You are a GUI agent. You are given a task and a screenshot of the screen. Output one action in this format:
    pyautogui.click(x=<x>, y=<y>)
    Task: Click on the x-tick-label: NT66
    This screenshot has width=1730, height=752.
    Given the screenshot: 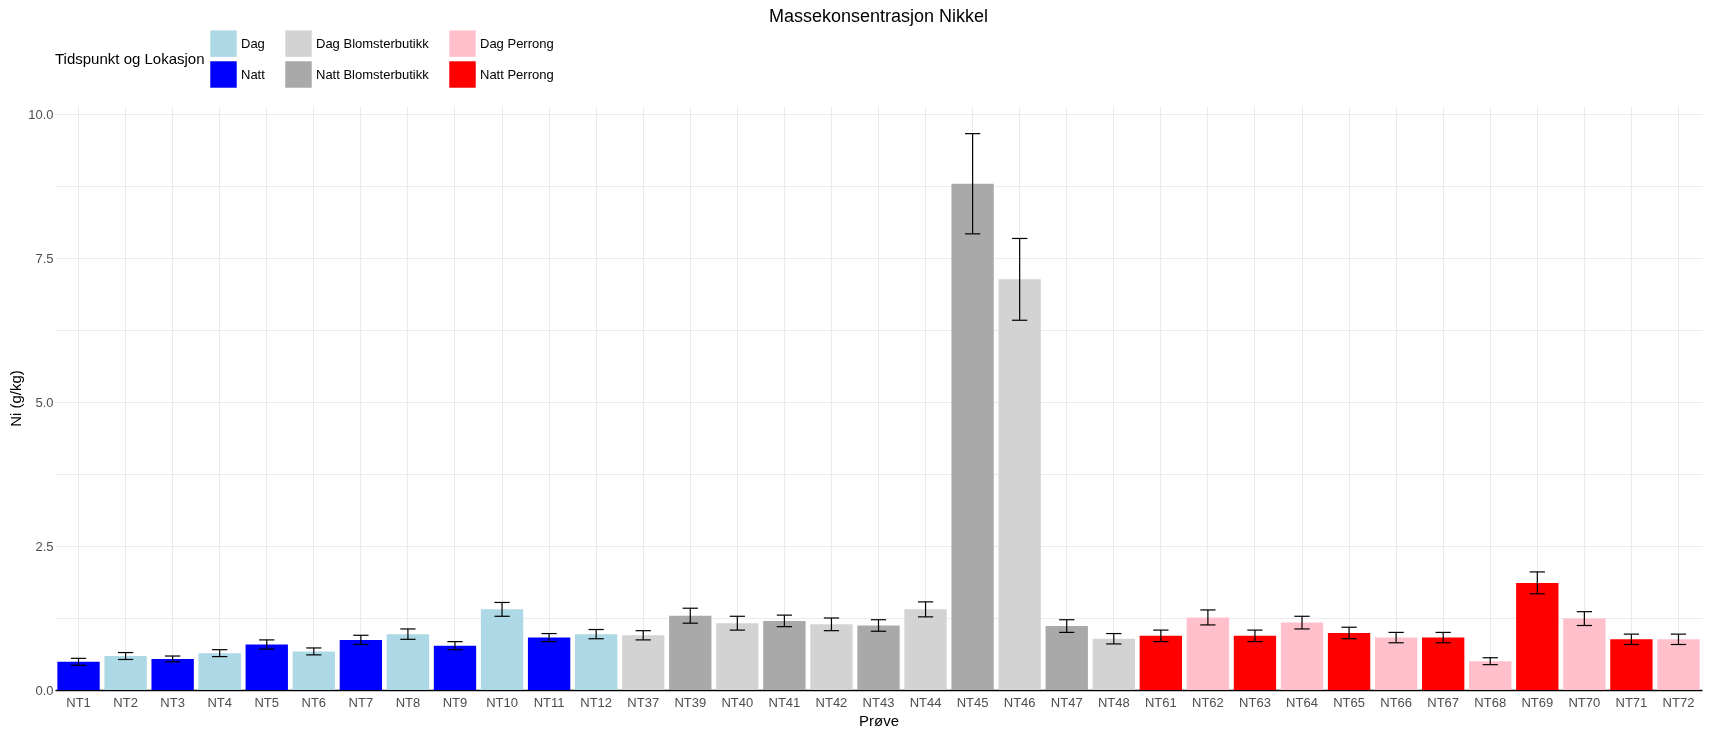 What is the action you would take?
    pyautogui.click(x=1396, y=702)
    